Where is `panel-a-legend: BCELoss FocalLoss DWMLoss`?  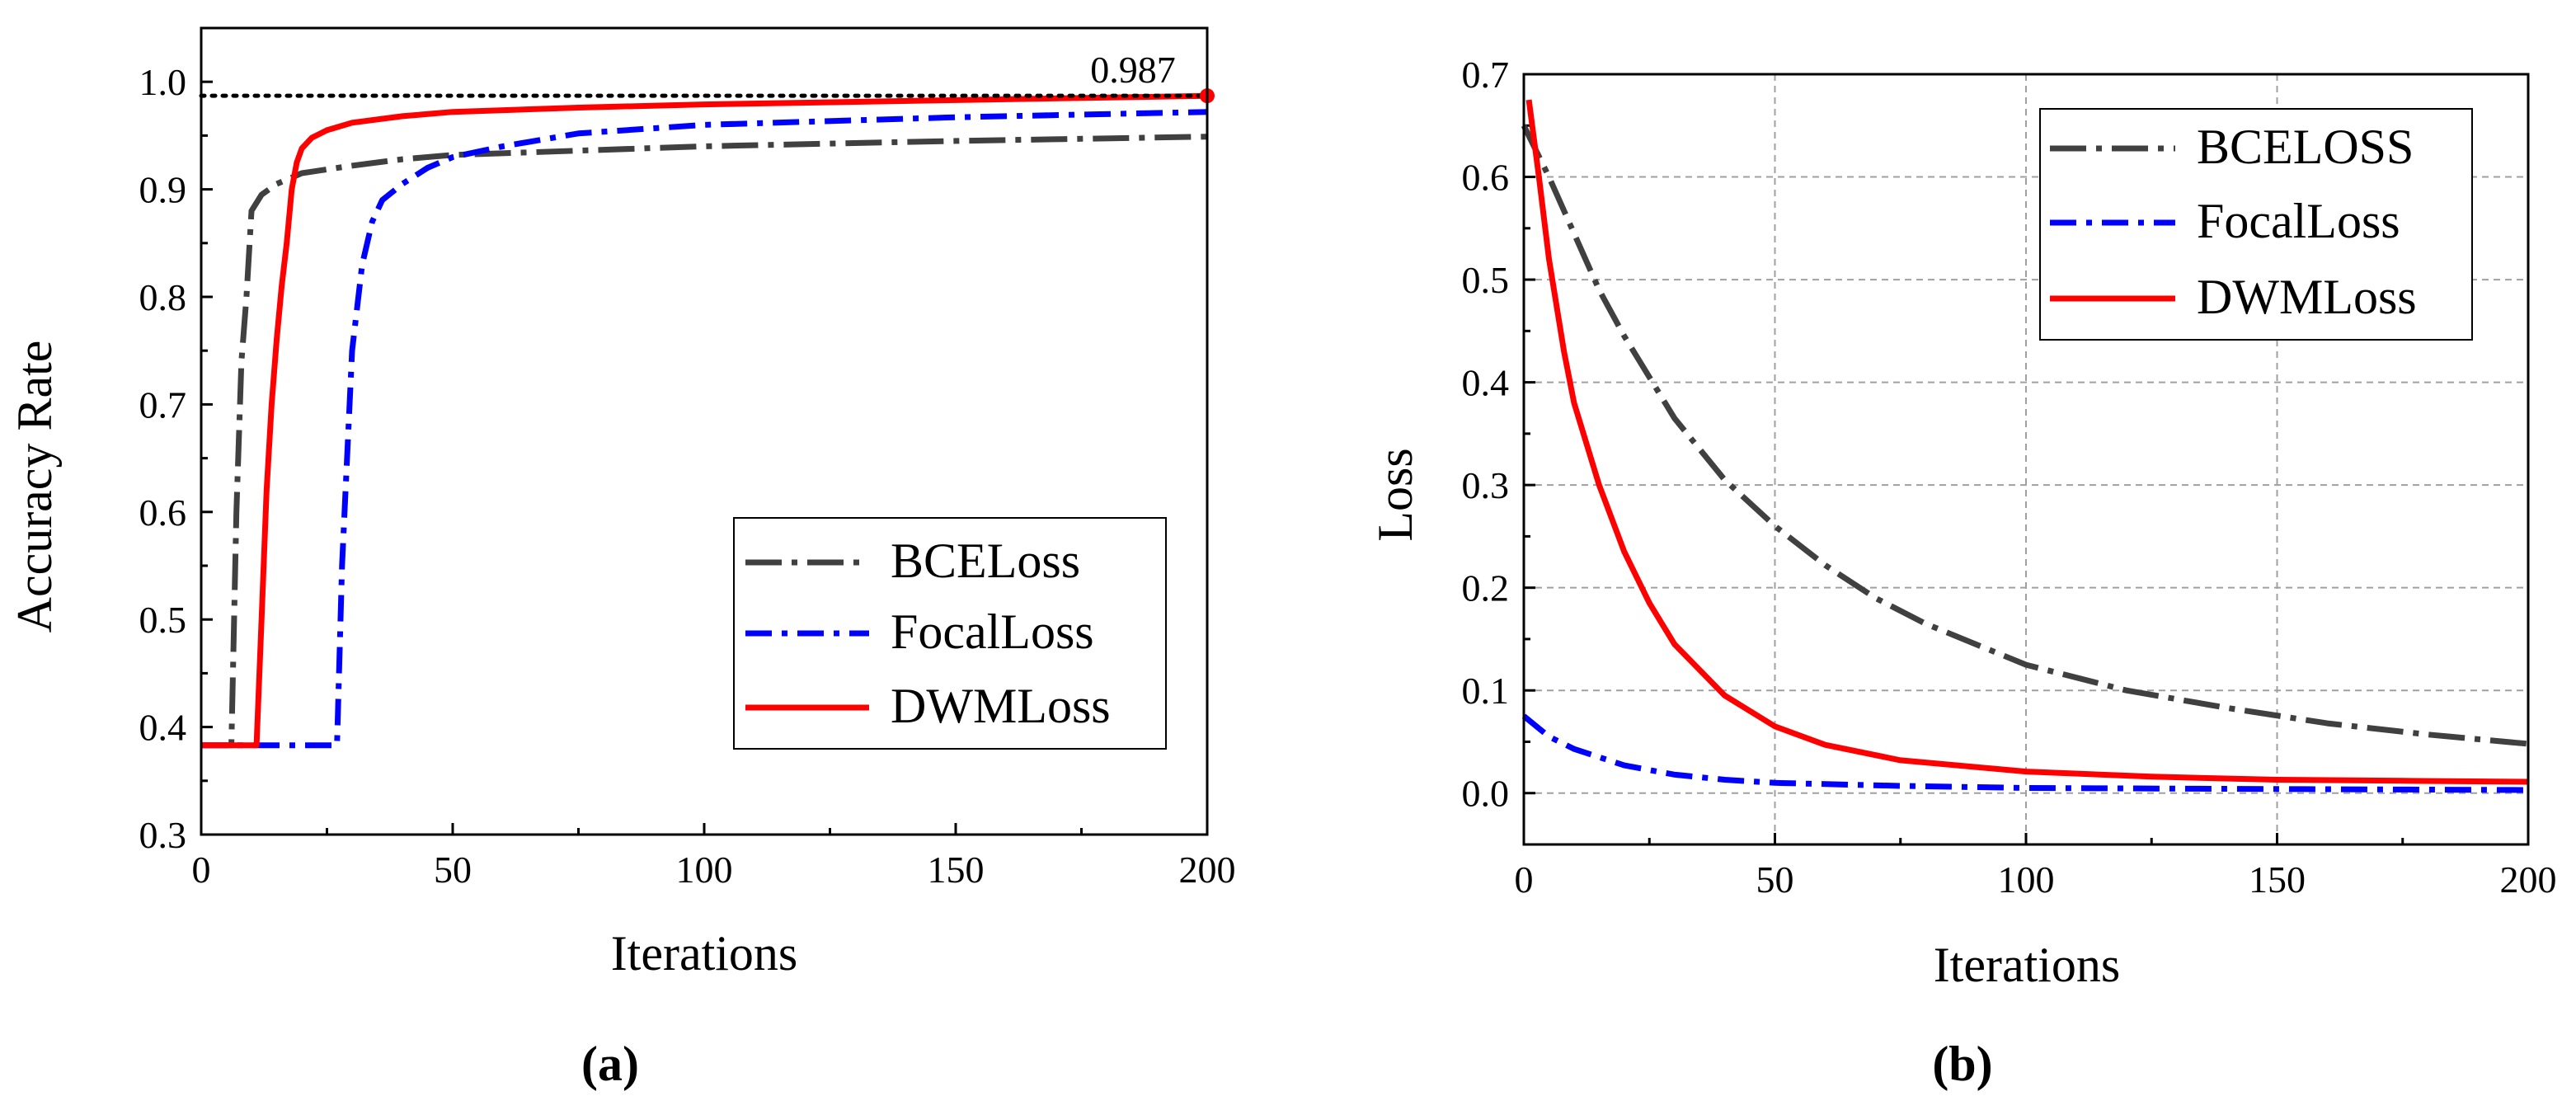
panel-a-legend: BCELoss FocalLoss DWMLoss is located at coordinates (950, 633).